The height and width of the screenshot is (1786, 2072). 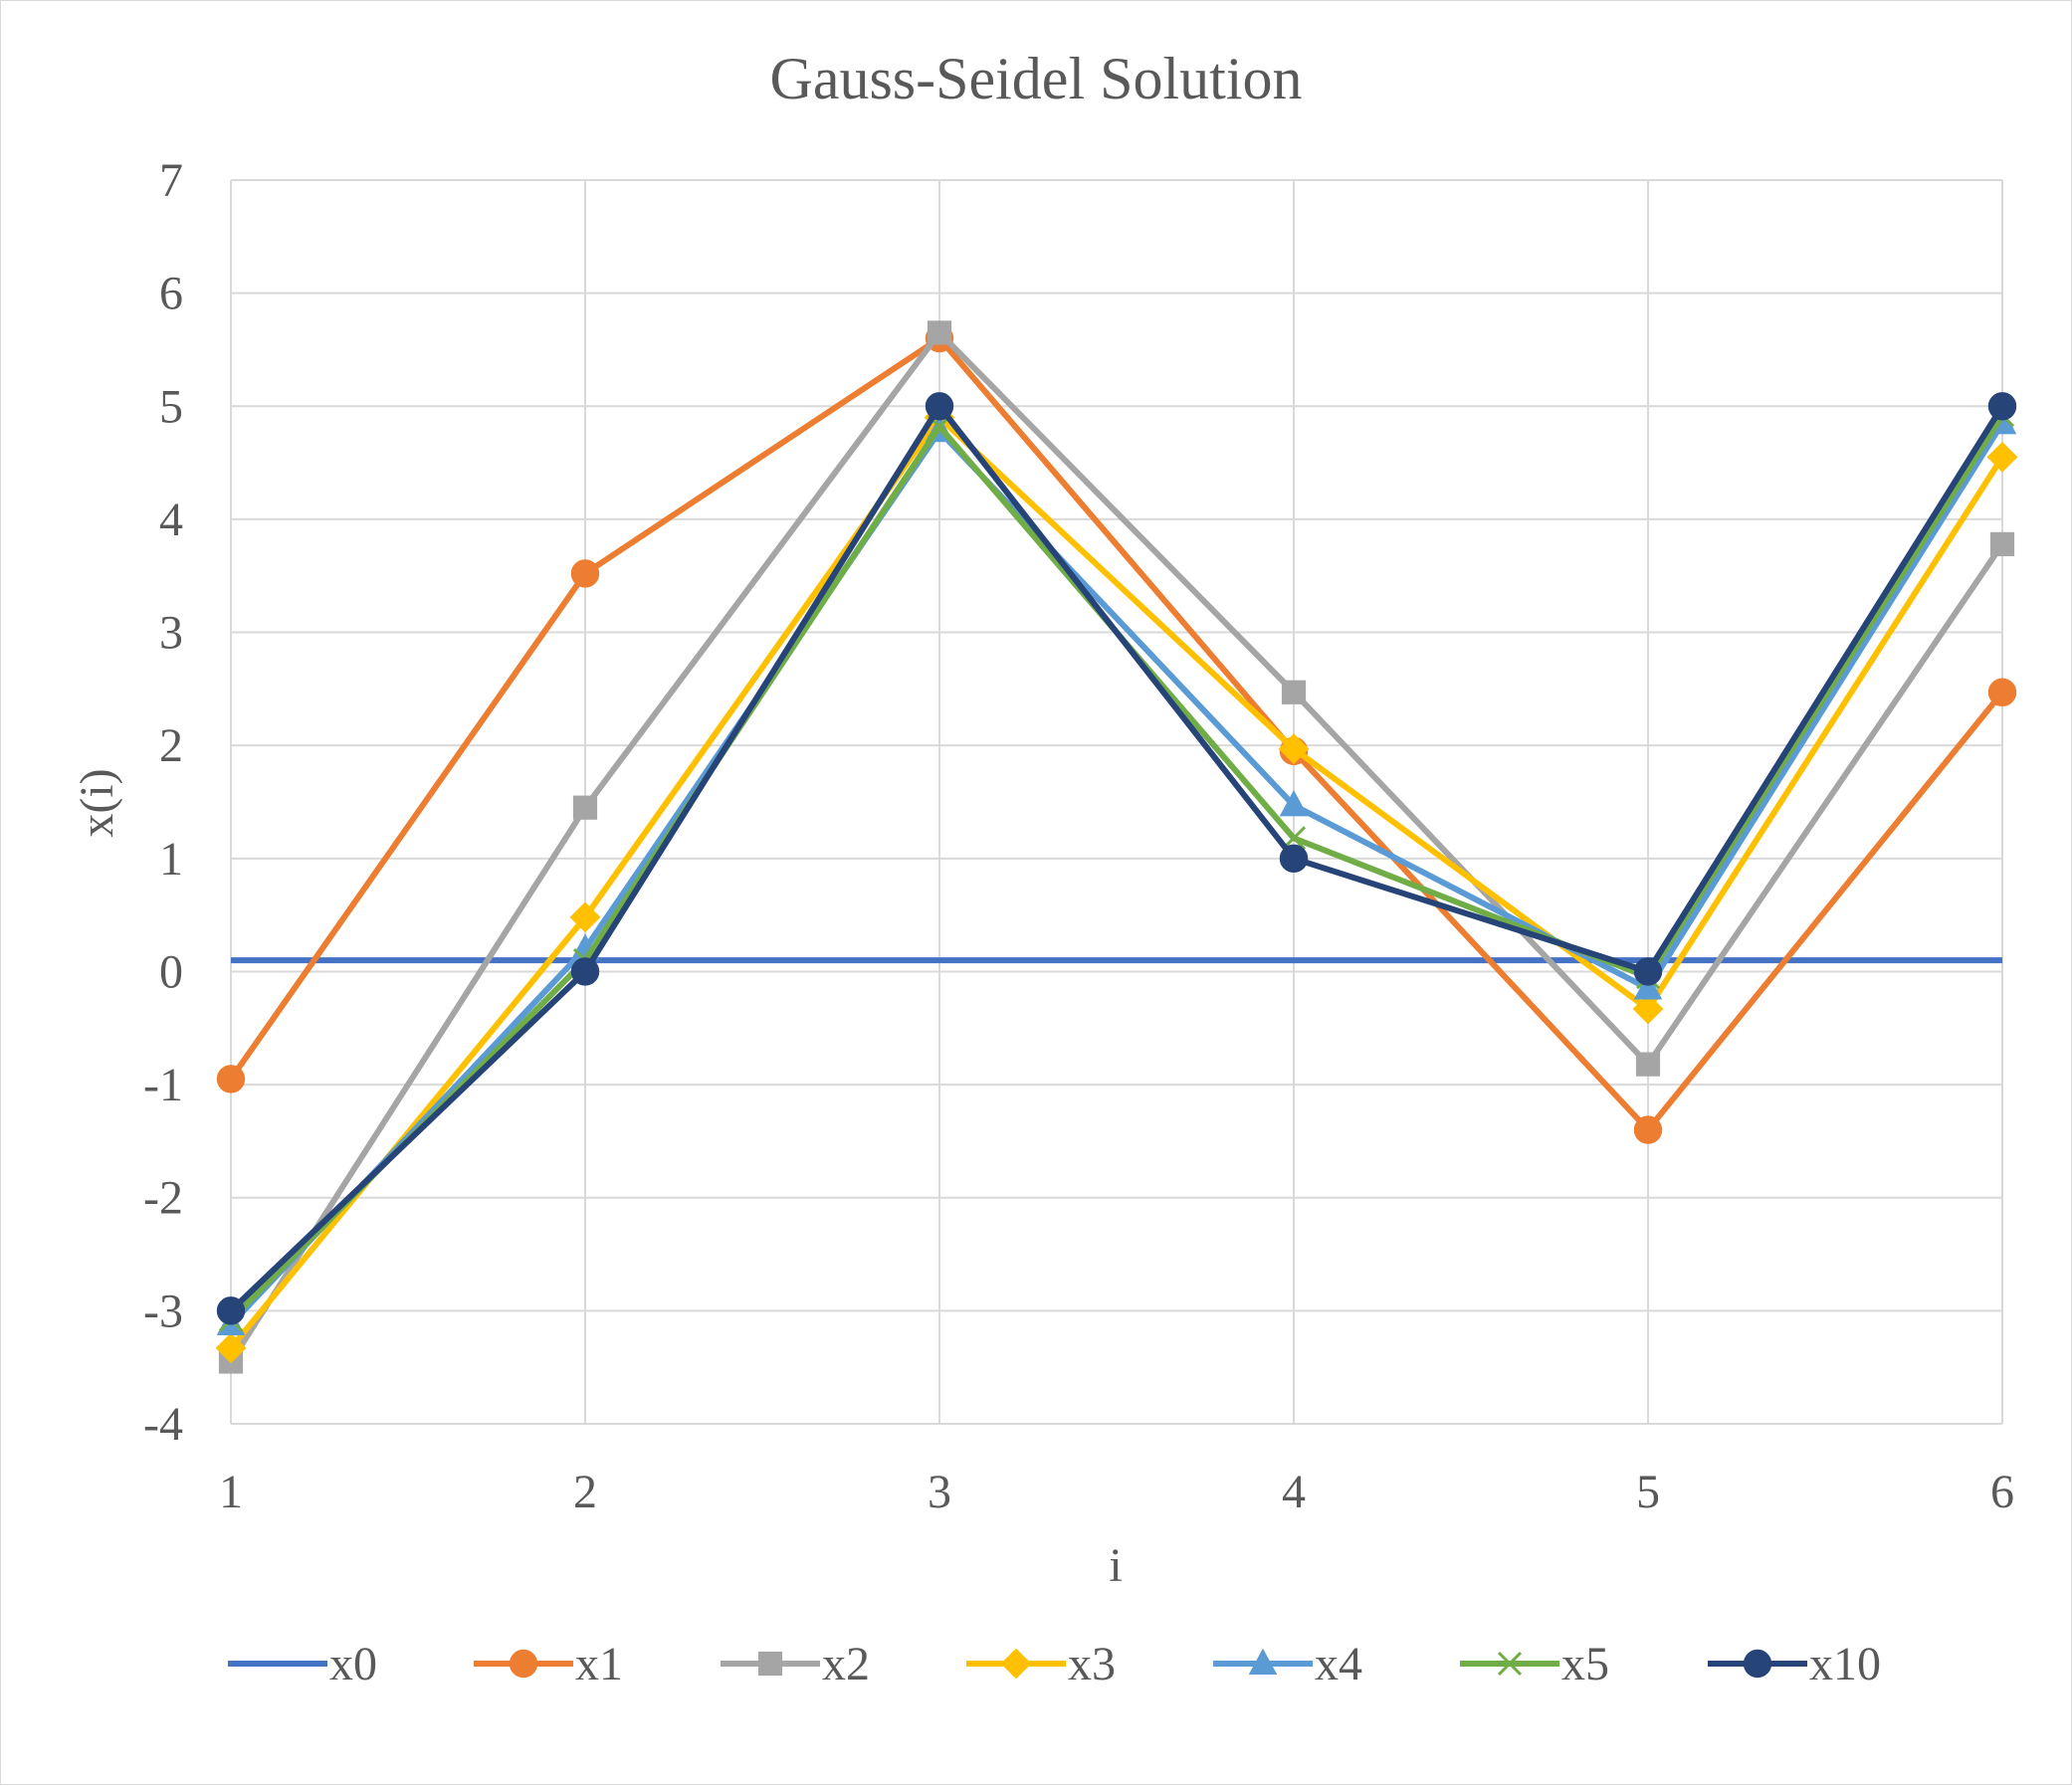 What do you see at coordinates (171, 520) in the screenshot?
I see `y-tick-label: 4` at bounding box center [171, 520].